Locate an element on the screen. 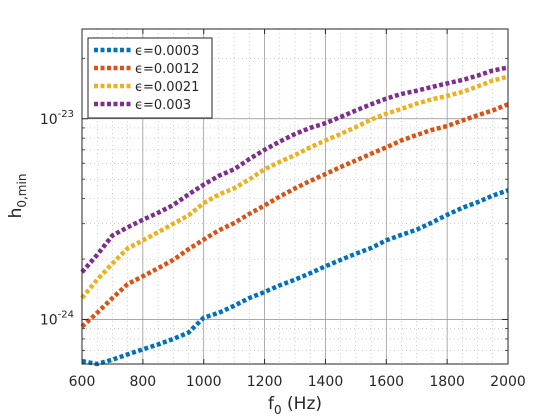 This screenshot has width=560, height=420. x-tick-label: 800 is located at coordinates (142, 382).